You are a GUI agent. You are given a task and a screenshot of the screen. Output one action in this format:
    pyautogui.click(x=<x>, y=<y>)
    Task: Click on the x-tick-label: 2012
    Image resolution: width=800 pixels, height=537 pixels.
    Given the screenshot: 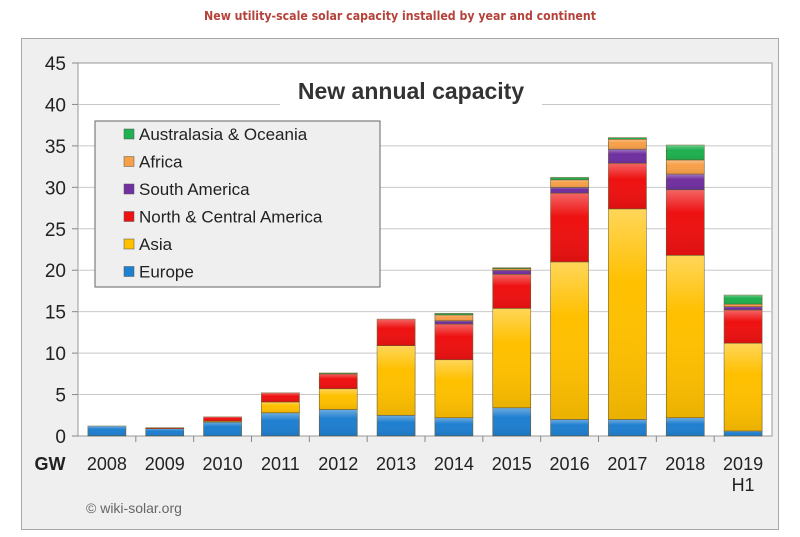 What is the action you would take?
    pyautogui.click(x=338, y=464)
    